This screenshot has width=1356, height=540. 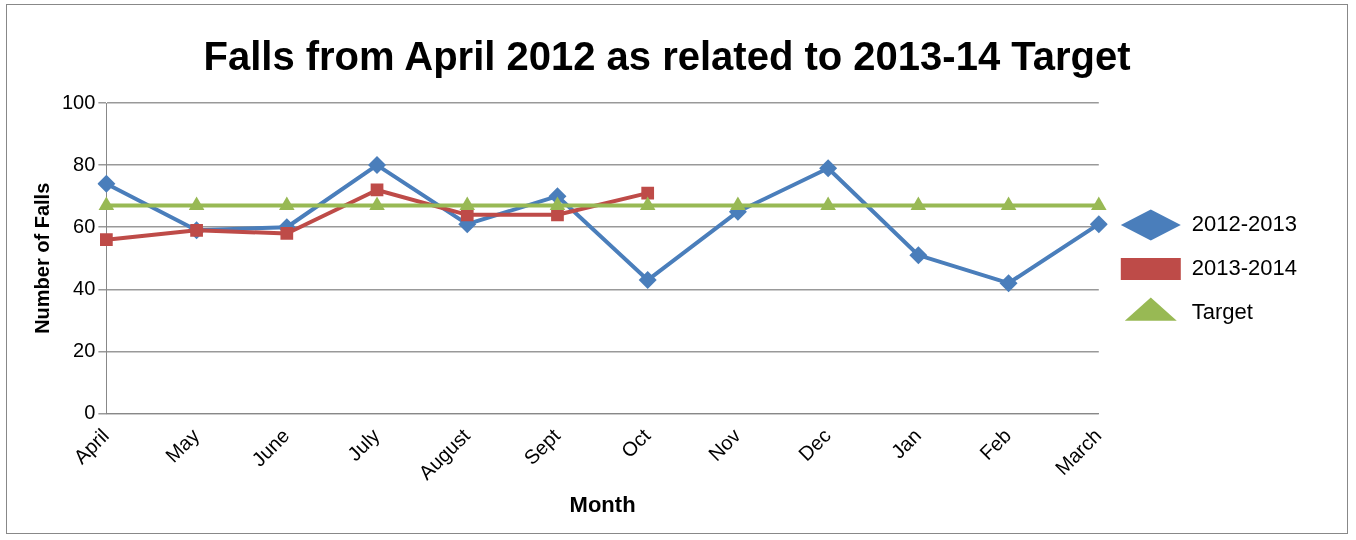 I want to click on y-tick-label: 100, so click(x=78, y=101).